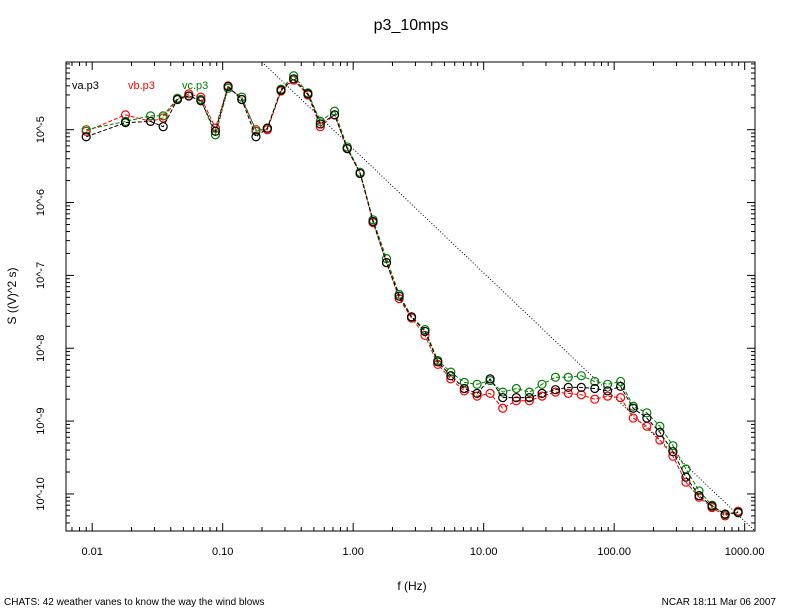  I want to click on y-tick-label: 10^-7, so click(41, 275).